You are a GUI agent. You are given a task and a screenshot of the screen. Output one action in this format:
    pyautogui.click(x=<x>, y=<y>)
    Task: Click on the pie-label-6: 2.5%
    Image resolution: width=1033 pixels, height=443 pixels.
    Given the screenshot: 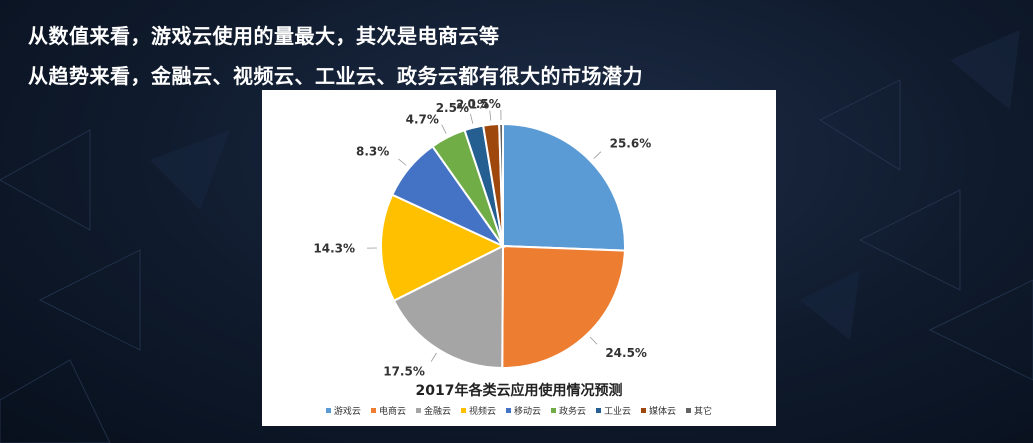 What is the action you would take?
    pyautogui.click(x=452, y=108)
    